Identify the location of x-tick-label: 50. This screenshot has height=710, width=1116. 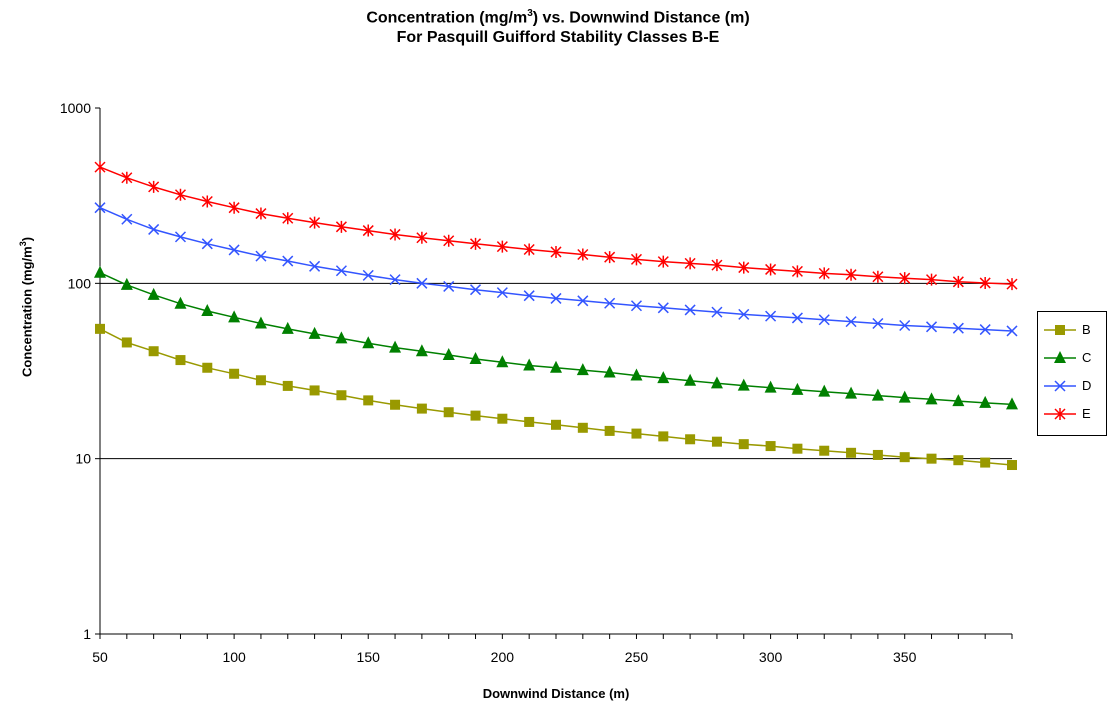
(100, 657).